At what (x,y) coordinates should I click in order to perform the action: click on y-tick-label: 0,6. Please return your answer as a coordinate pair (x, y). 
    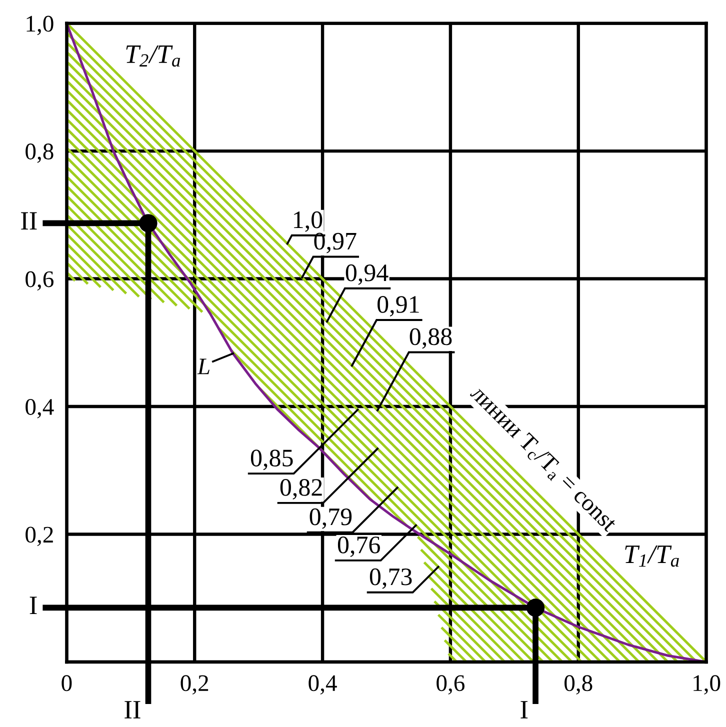
    Looking at the image, I should click on (40, 281).